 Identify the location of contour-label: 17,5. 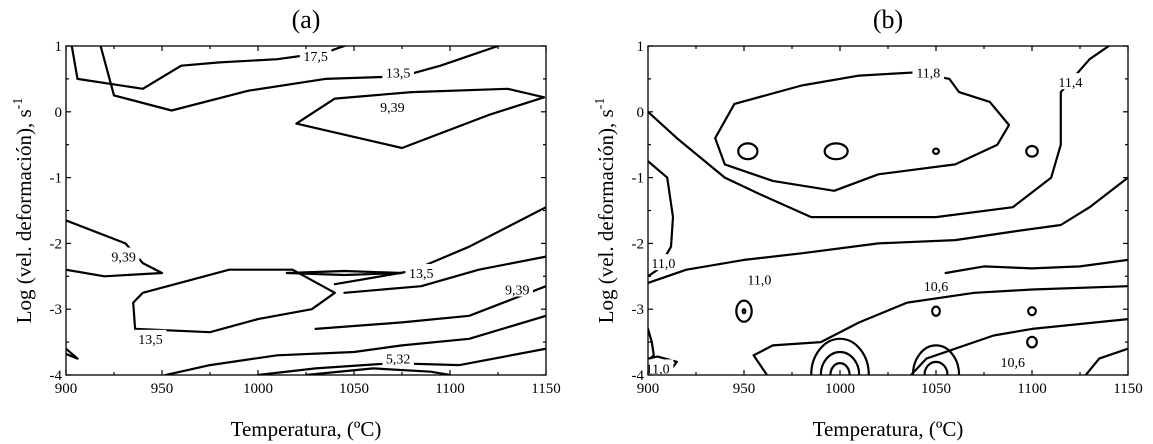
(315, 57).